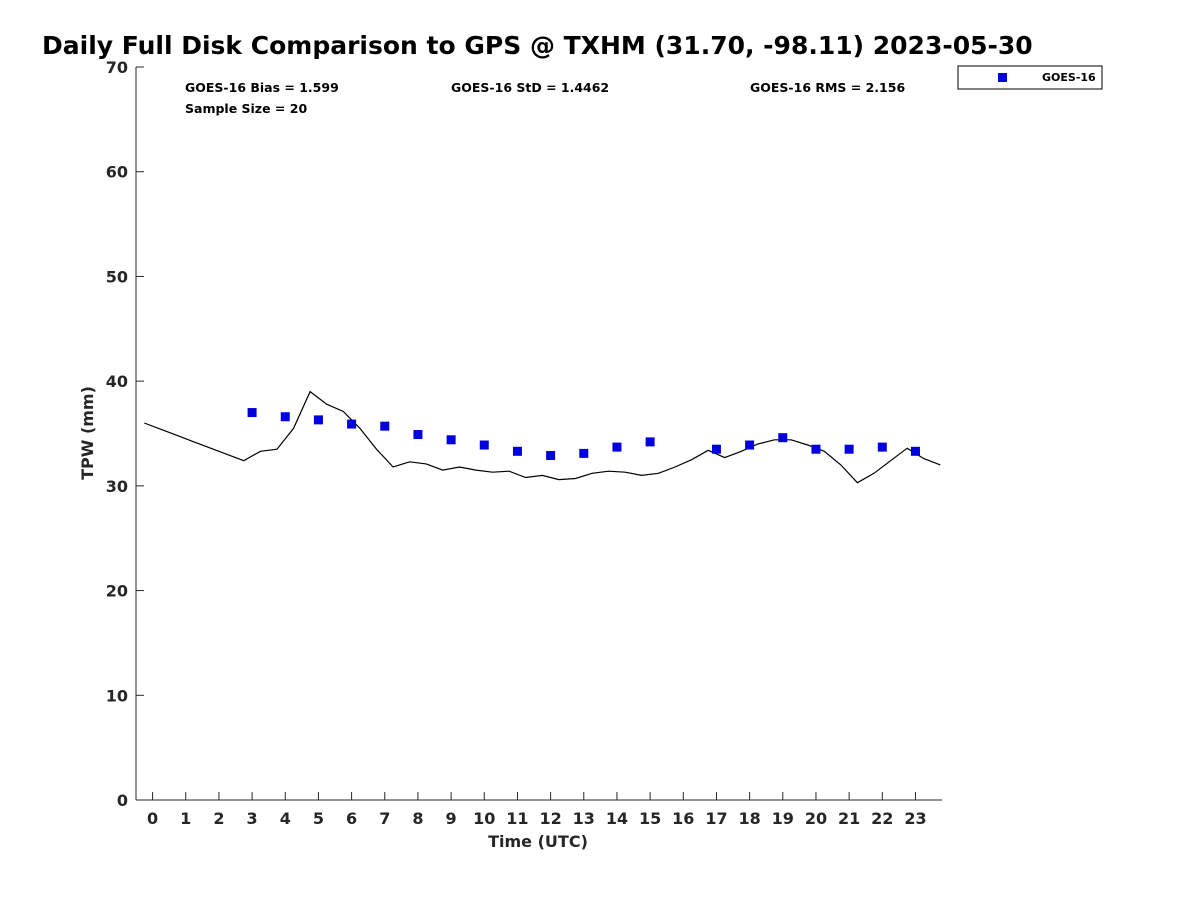 This screenshot has width=1200, height=900. Describe the element at coordinates (915, 818) in the screenshot. I see `x-tick-label: 23` at that location.